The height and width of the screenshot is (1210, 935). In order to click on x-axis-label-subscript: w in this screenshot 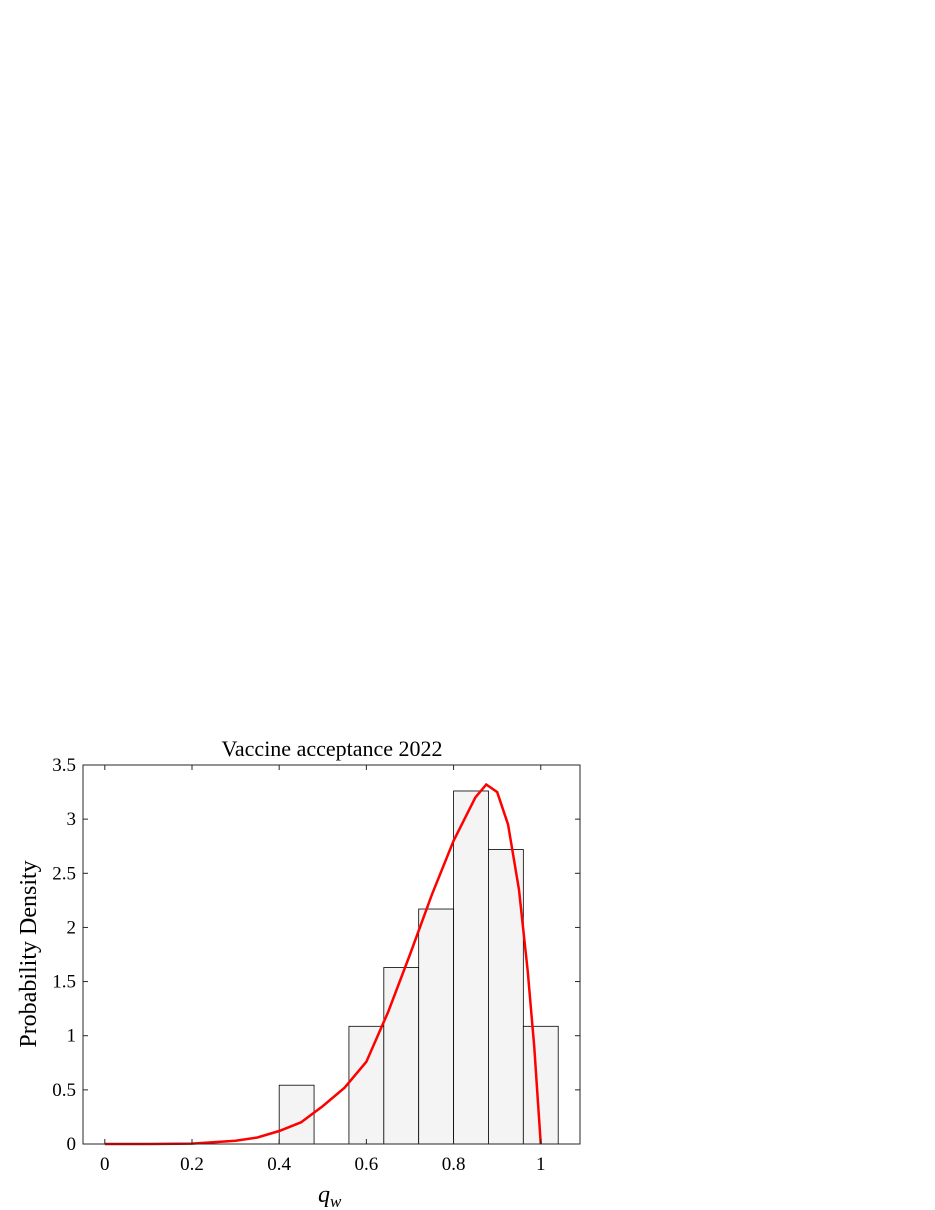, I will do `click(336, 1201)`.